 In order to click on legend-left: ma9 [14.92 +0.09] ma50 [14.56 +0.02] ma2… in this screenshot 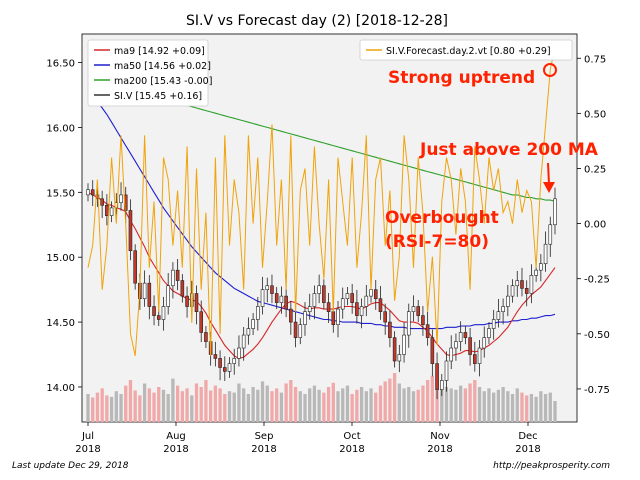, I will do `click(149, 73)`.